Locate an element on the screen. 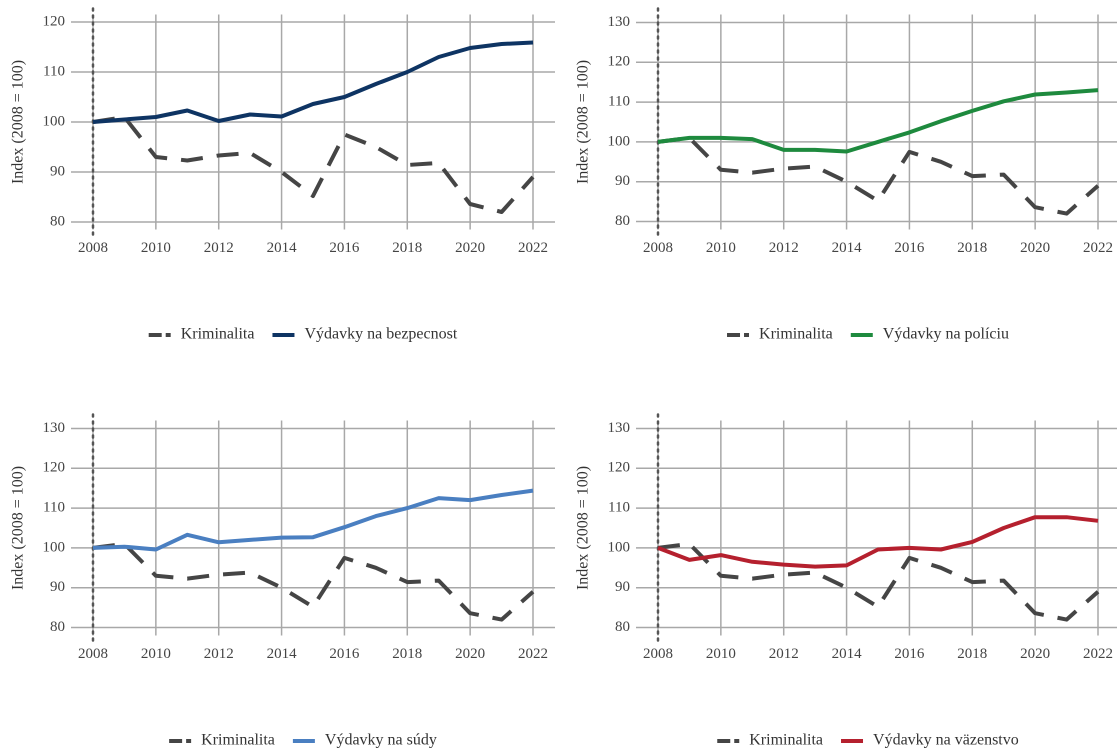 The height and width of the screenshot is (751, 1117). legend-label: Výdavky na políciu is located at coordinates (946, 334).